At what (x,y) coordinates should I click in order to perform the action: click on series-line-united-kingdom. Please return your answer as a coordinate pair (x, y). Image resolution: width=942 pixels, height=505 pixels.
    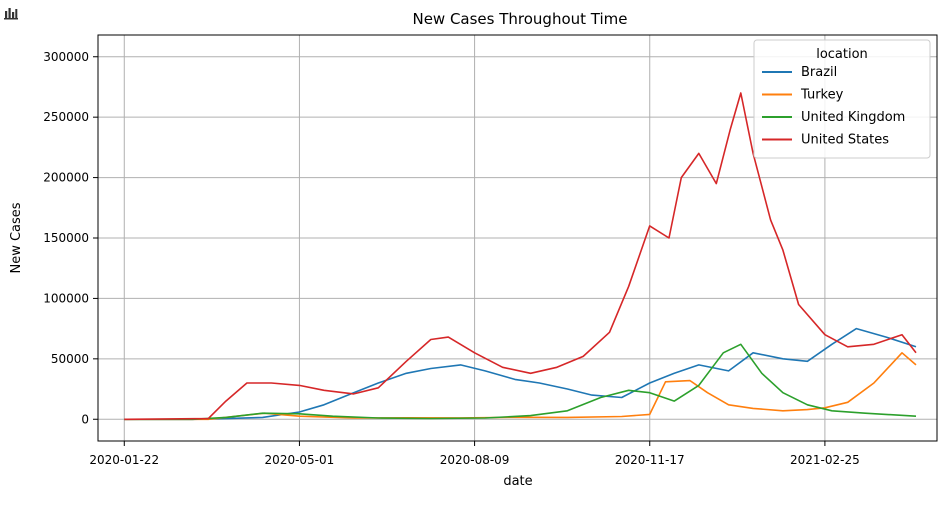
    Looking at the image, I should click on (520, 382).